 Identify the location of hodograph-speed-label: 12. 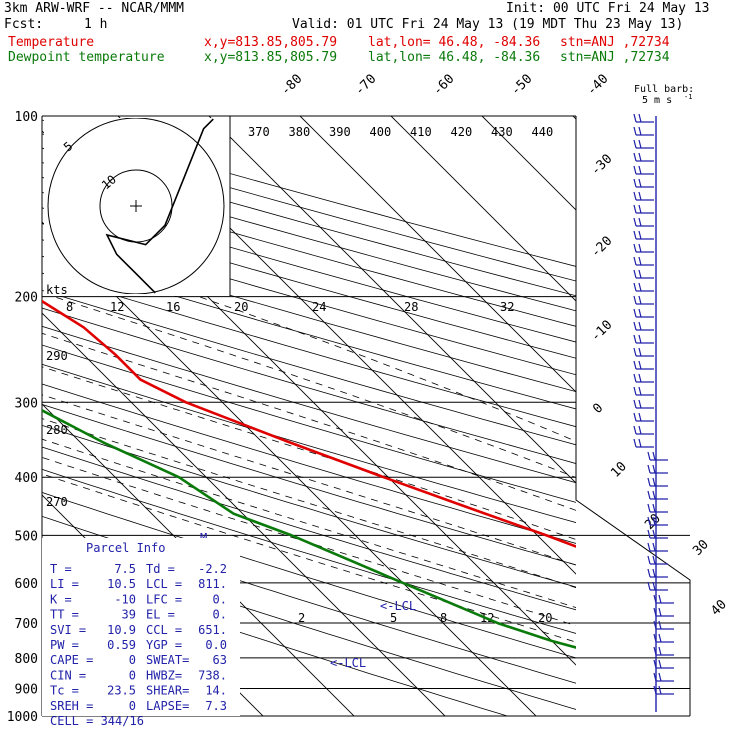
(117, 307).